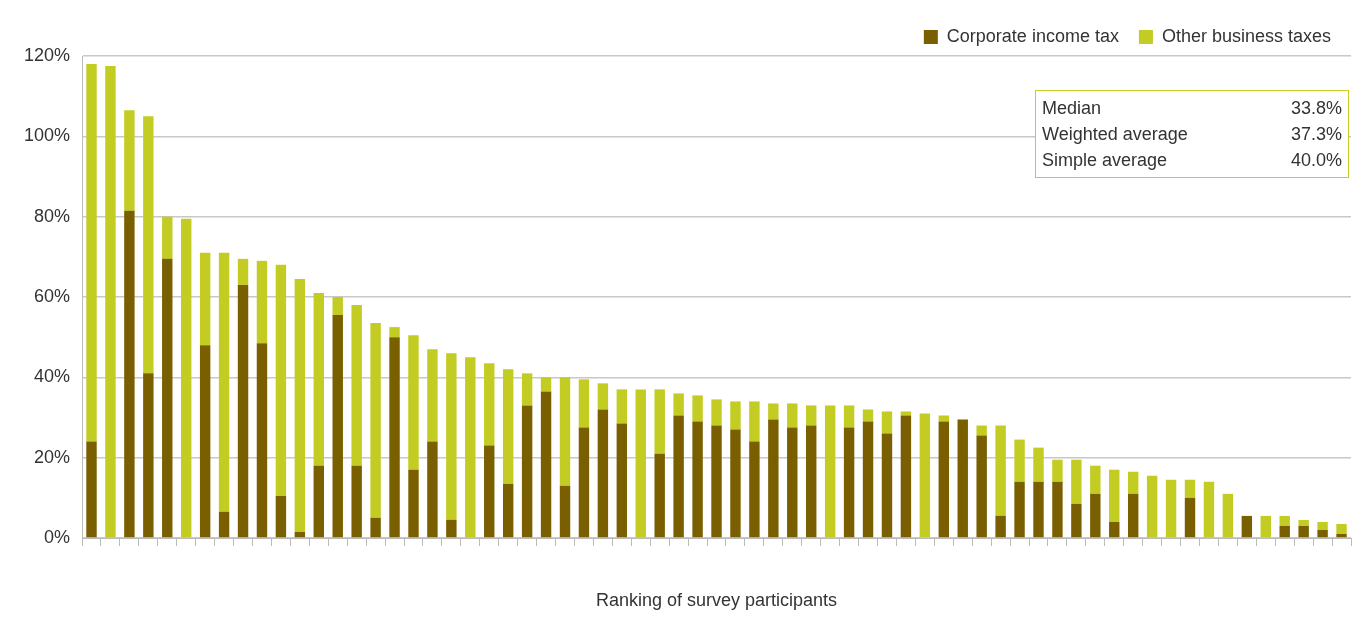 The height and width of the screenshot is (630, 1369). I want to click on y-tick-label: 40%, so click(52, 376).